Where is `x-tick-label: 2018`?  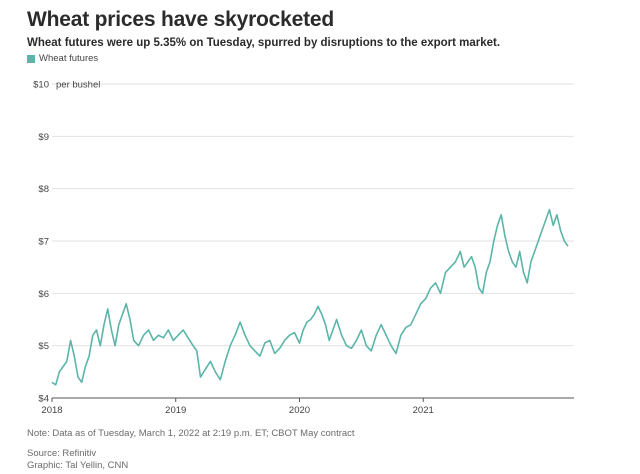
x-tick-label: 2018 is located at coordinates (51, 410).